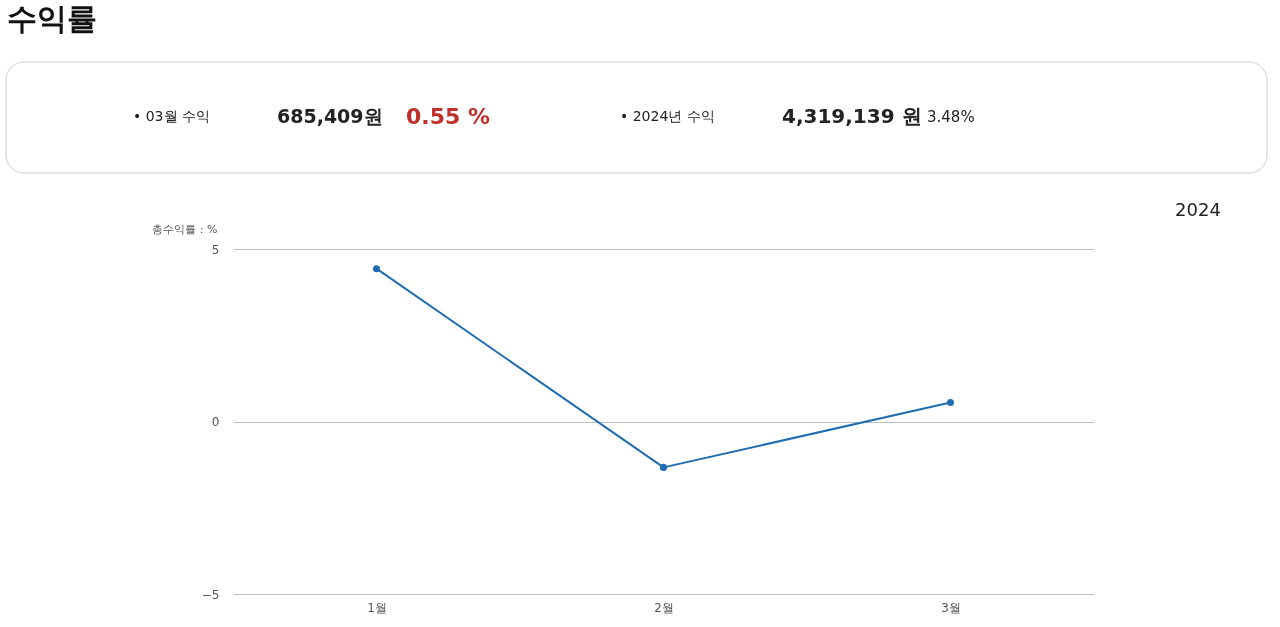 The height and width of the screenshot is (627, 1280). Describe the element at coordinates (448, 116) in the screenshot. I see `text: 0.55 %` at that location.